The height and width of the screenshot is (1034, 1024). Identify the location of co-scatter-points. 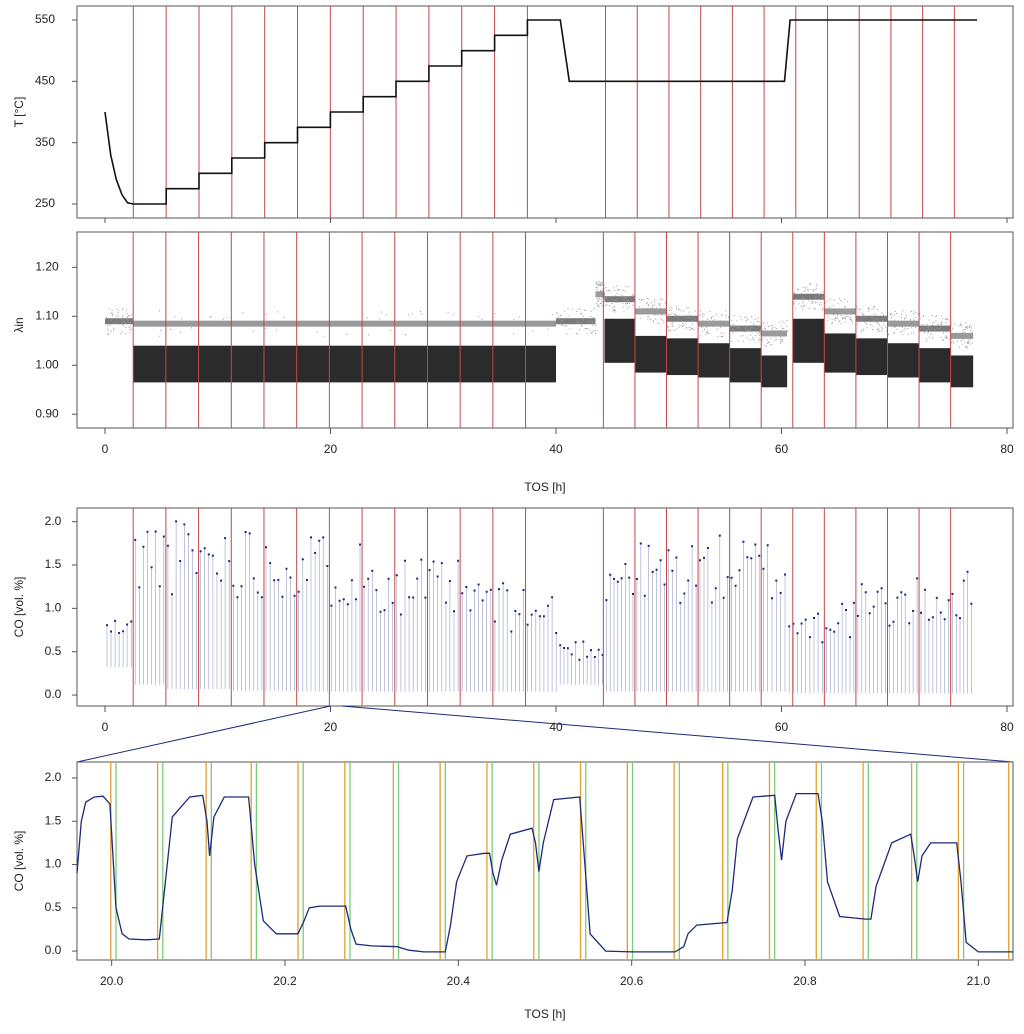
(539, 607).